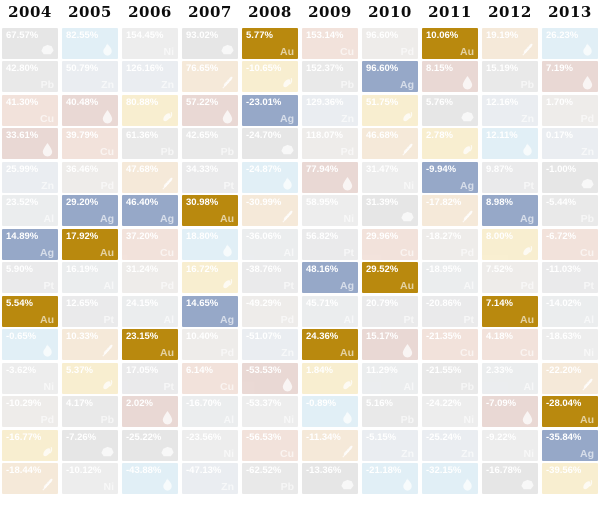  What do you see at coordinates (210, 210) in the screenshot?
I see `return-cell-2007-gold: 30.98% Au` at bounding box center [210, 210].